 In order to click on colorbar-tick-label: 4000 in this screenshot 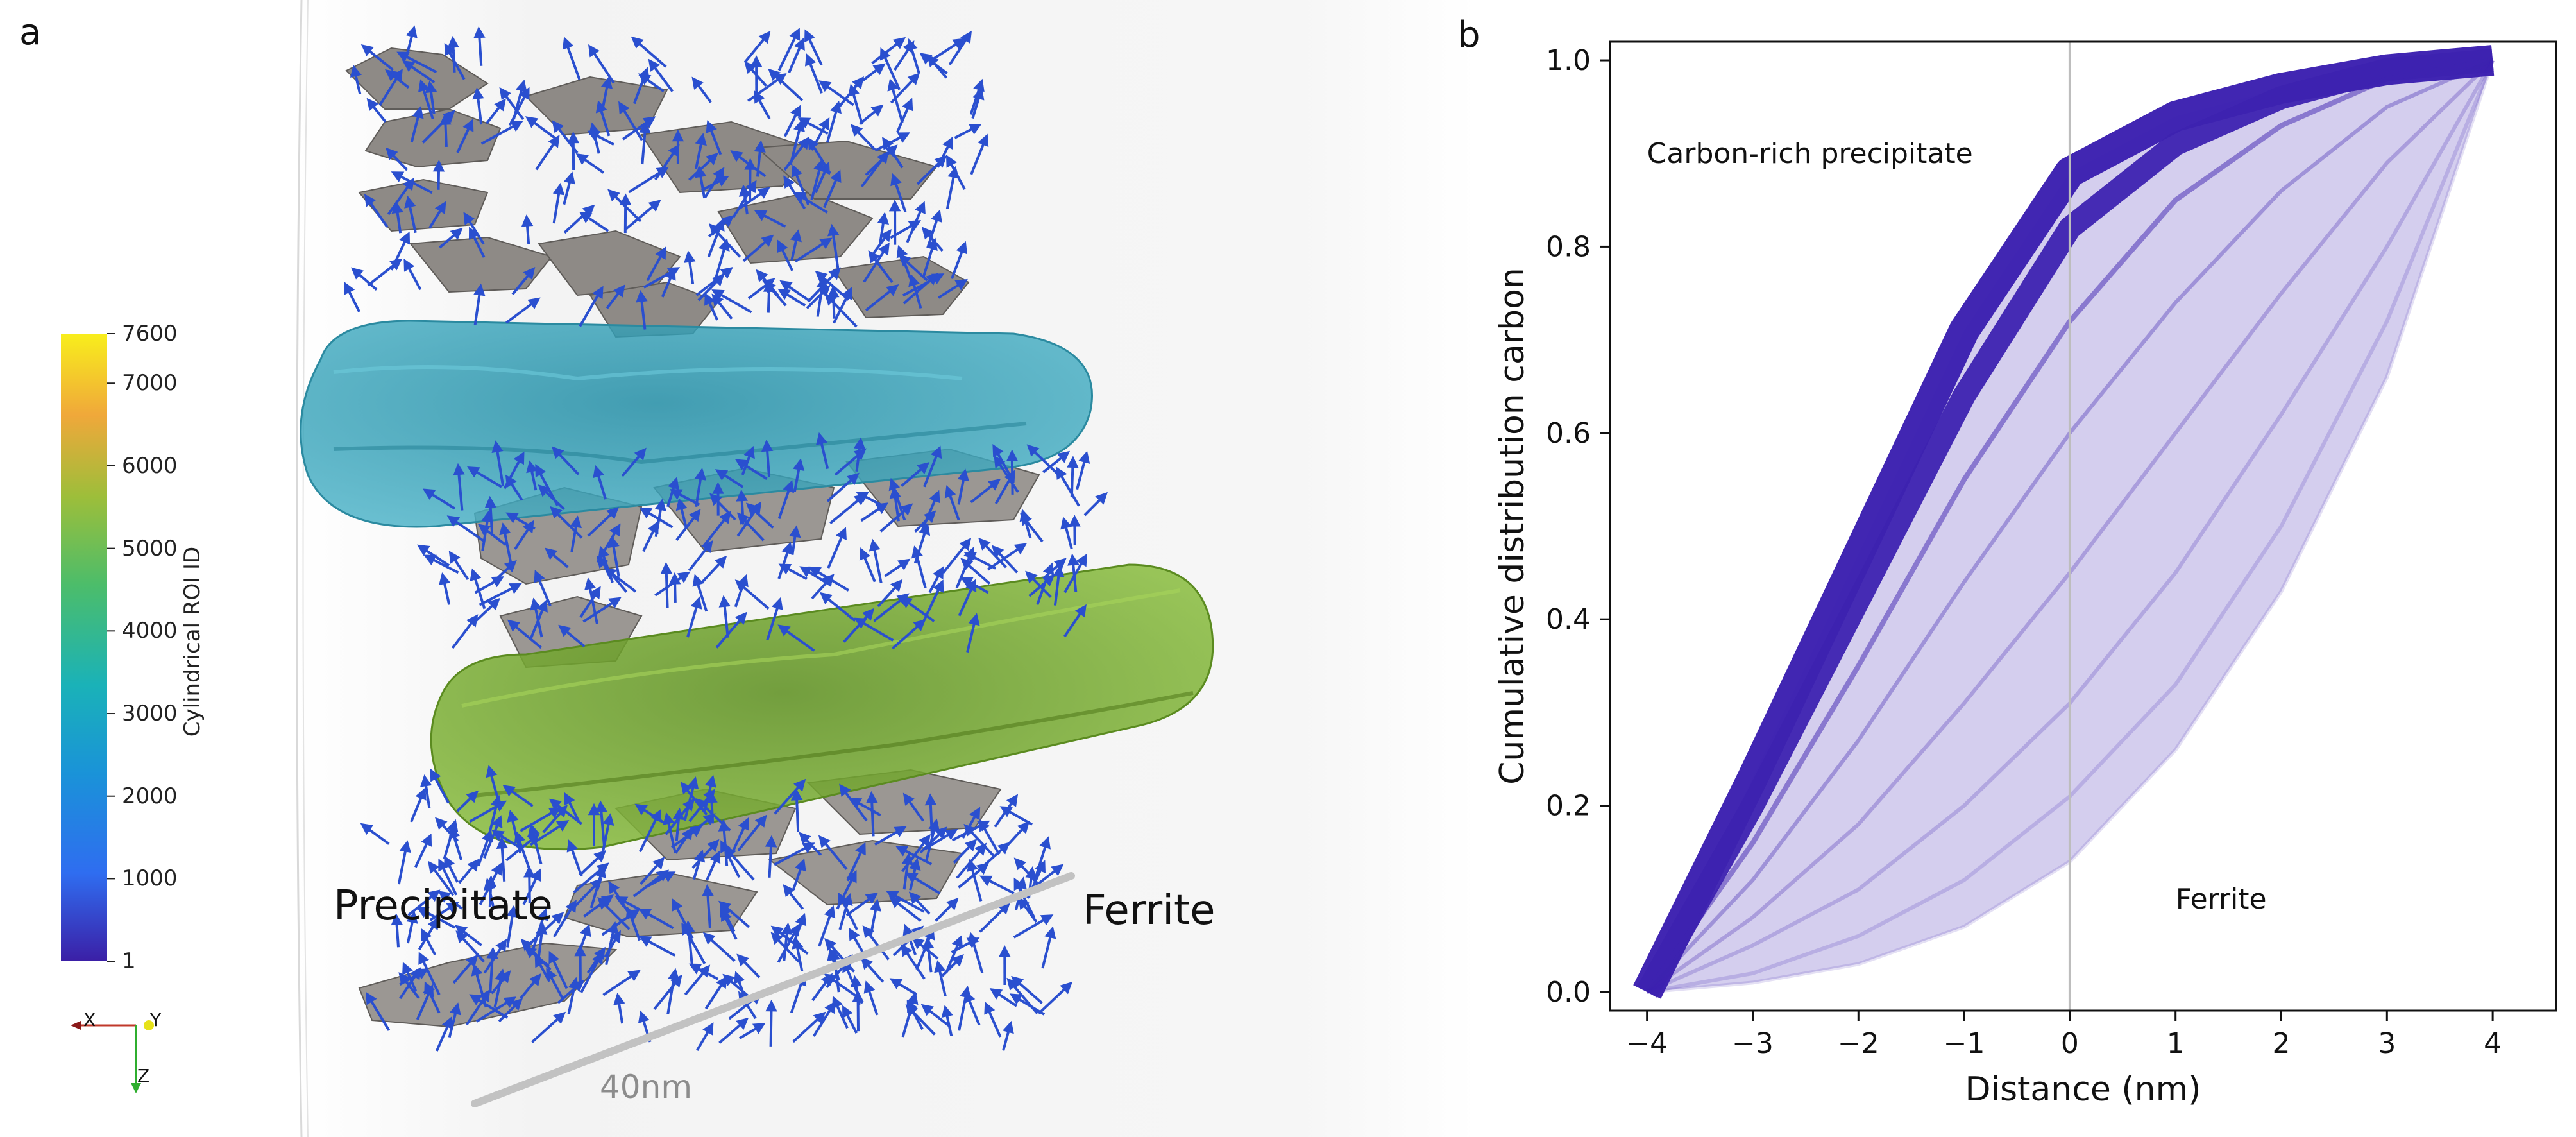, I will do `click(150, 631)`.